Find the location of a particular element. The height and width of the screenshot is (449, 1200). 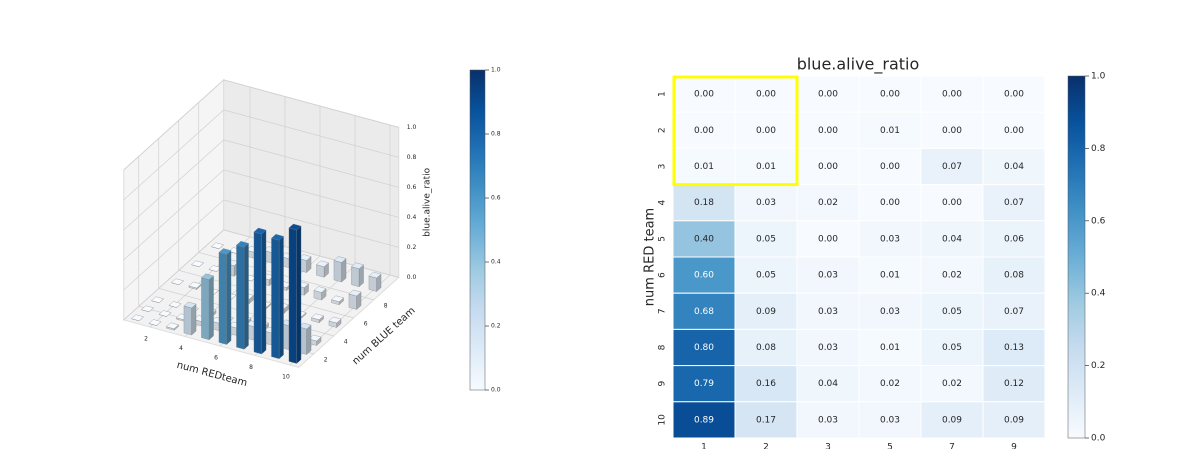

y-tick-label: 6 is located at coordinates (366, 323).